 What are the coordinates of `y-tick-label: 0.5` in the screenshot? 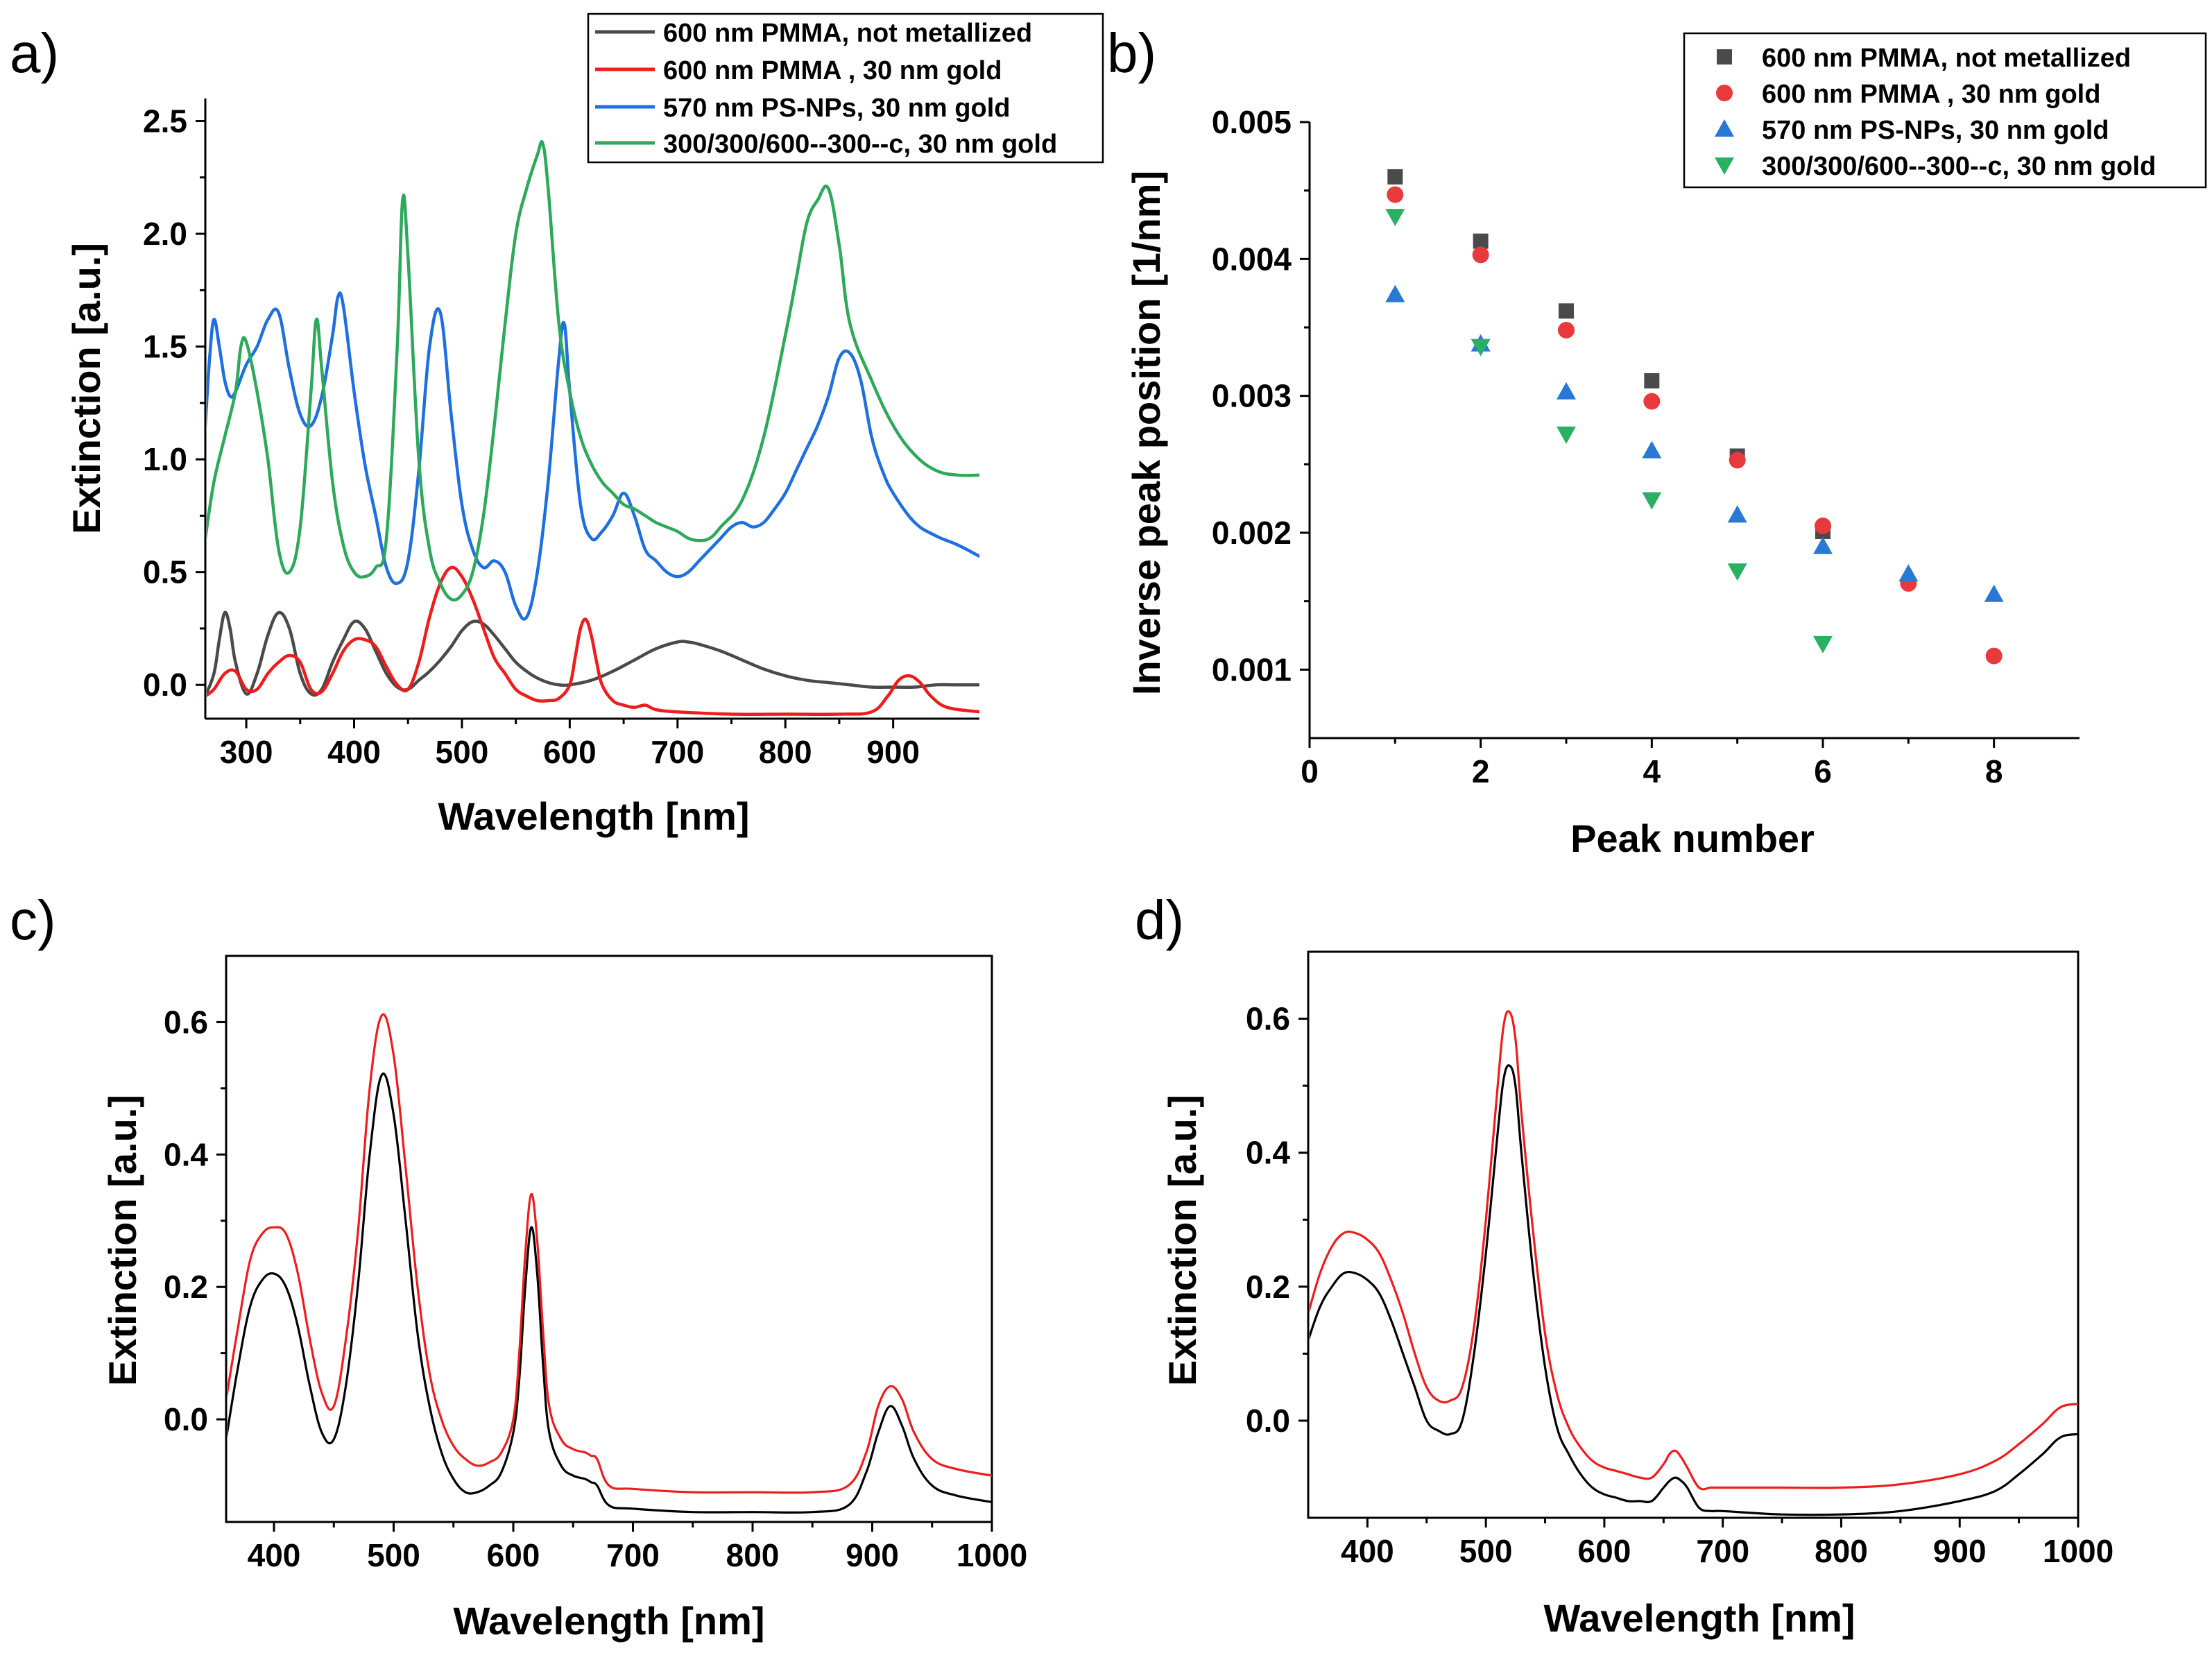 It's located at (165, 572).